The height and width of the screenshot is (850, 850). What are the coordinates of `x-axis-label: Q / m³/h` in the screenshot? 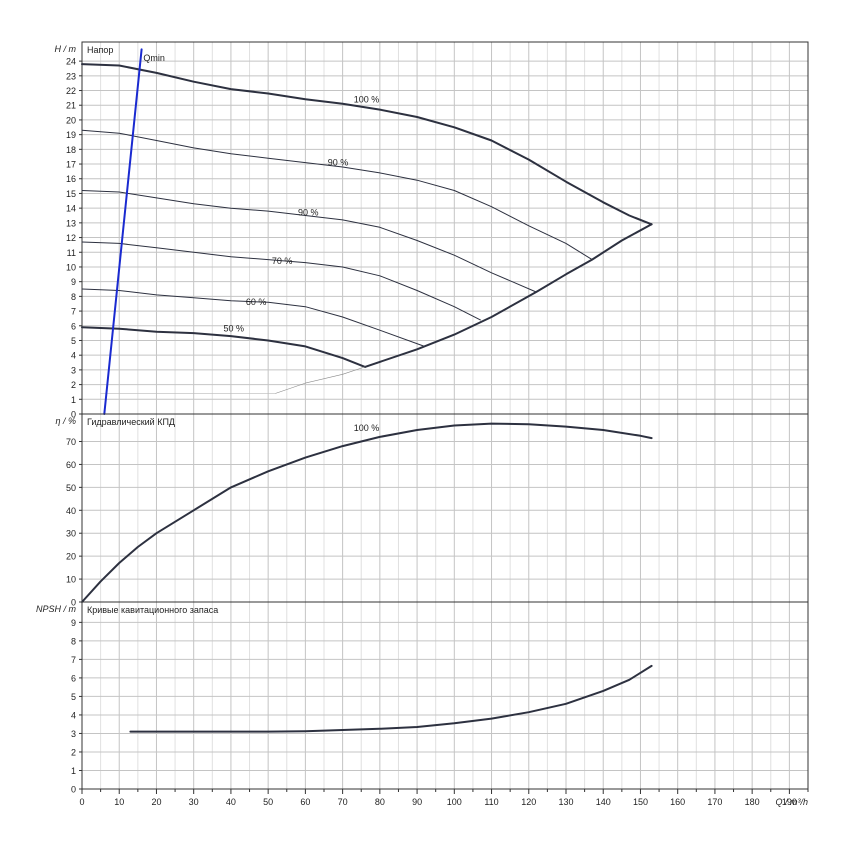 It's located at (791, 802).